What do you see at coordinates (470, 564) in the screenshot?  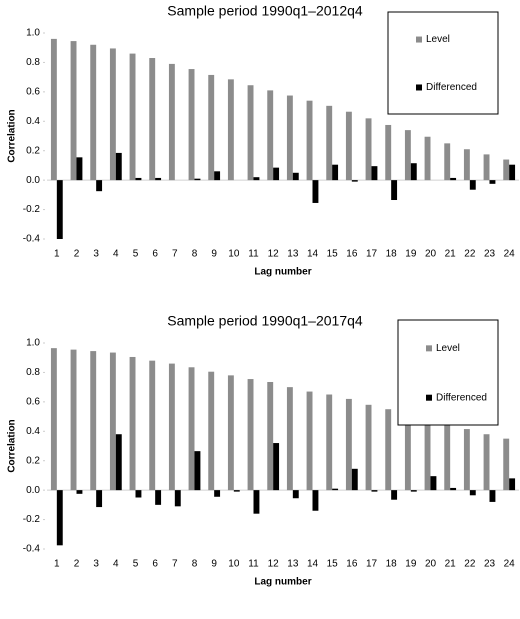 I see `x-tick-label: 22` at bounding box center [470, 564].